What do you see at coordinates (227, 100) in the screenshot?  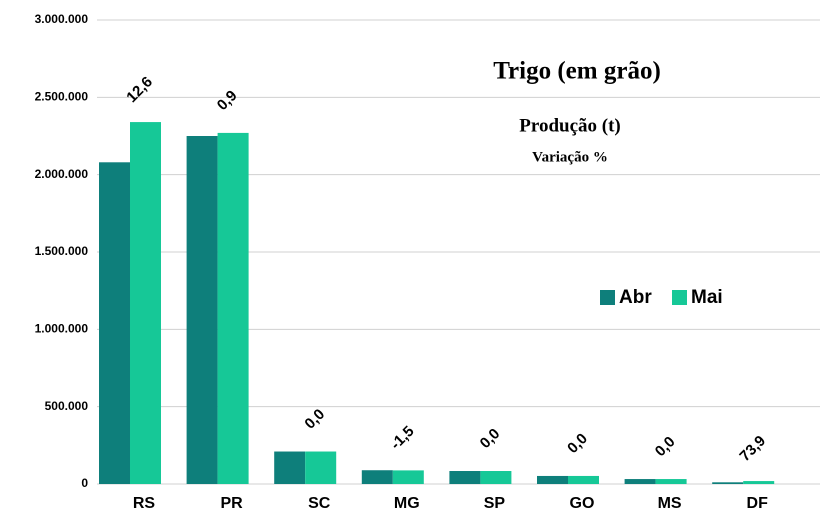 I see `data-label: 0,9` at bounding box center [227, 100].